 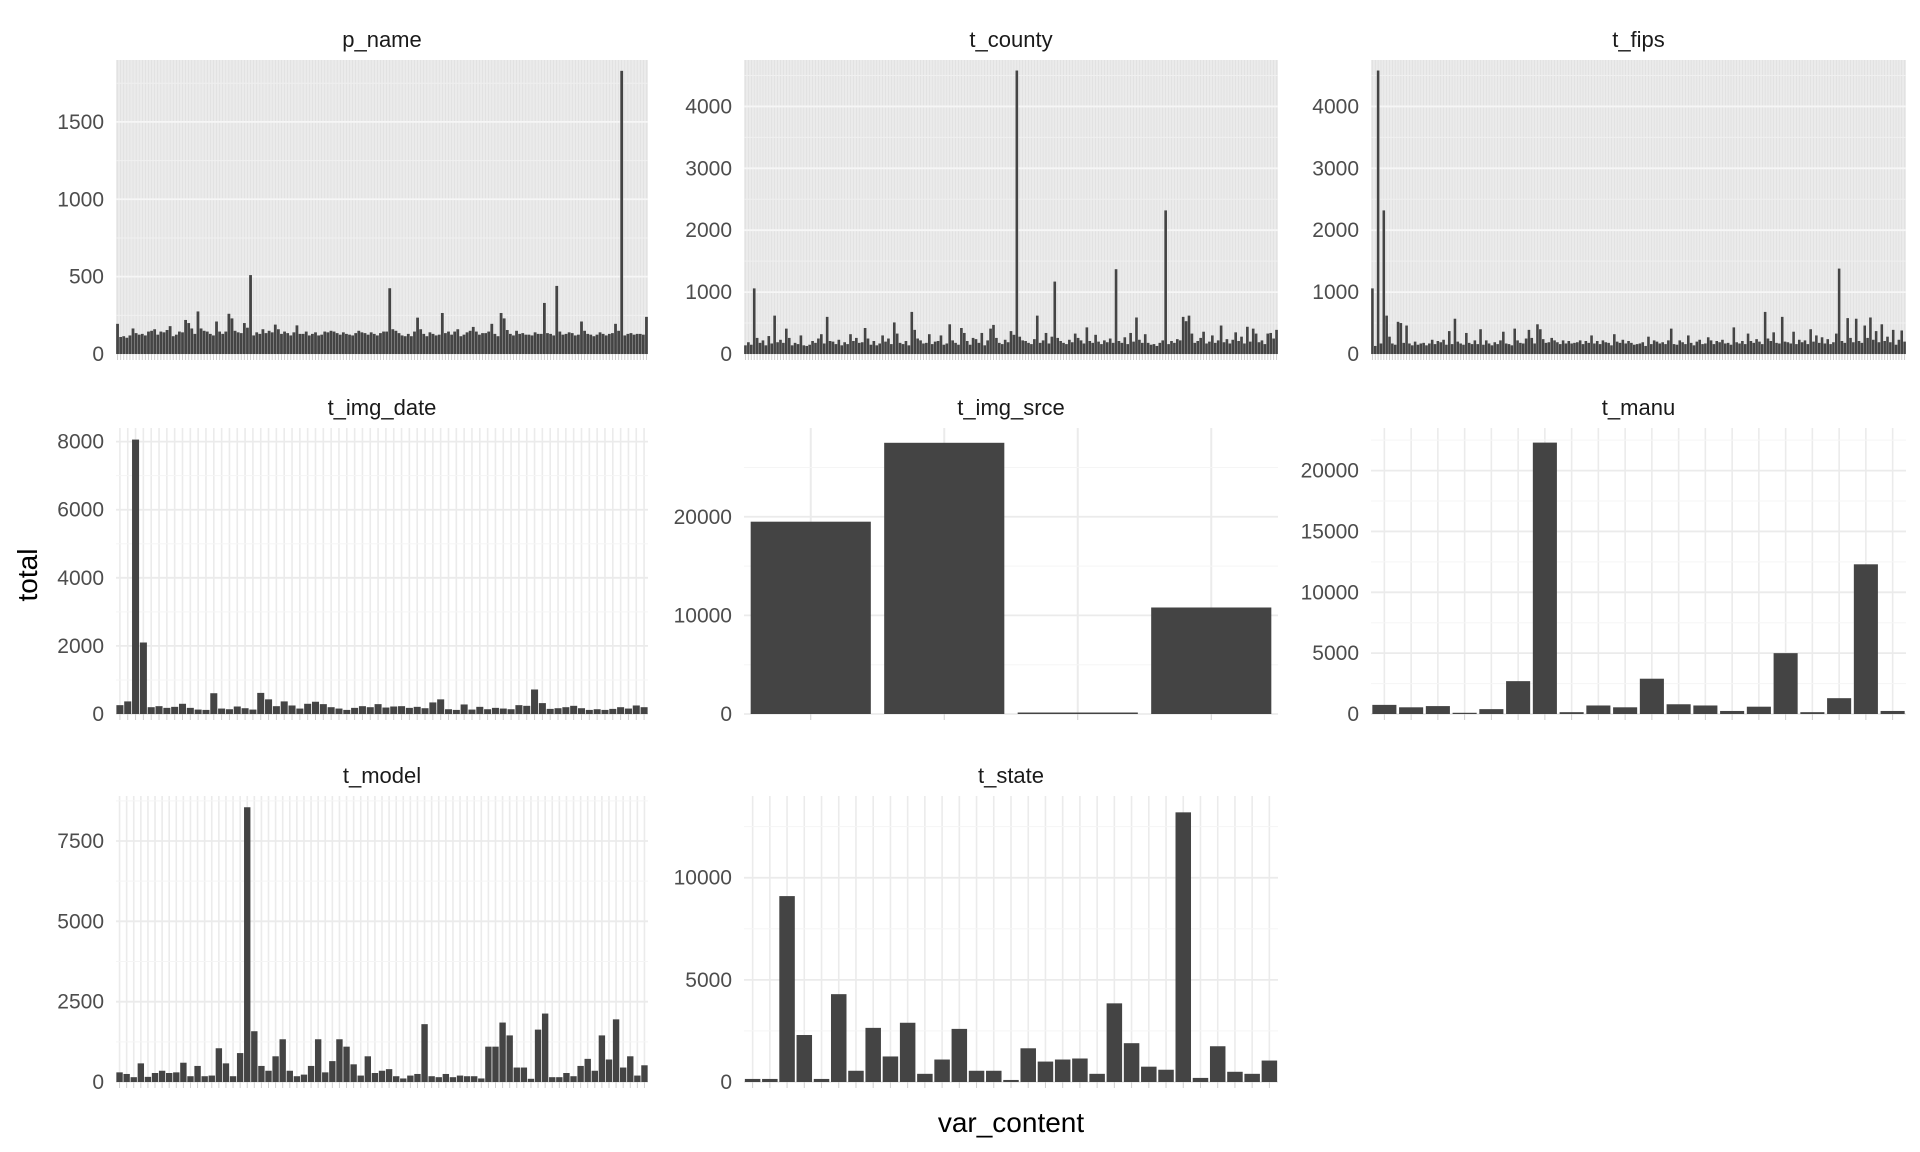 I want to click on x-axis-title: var_content, so click(x=1011, y=1122).